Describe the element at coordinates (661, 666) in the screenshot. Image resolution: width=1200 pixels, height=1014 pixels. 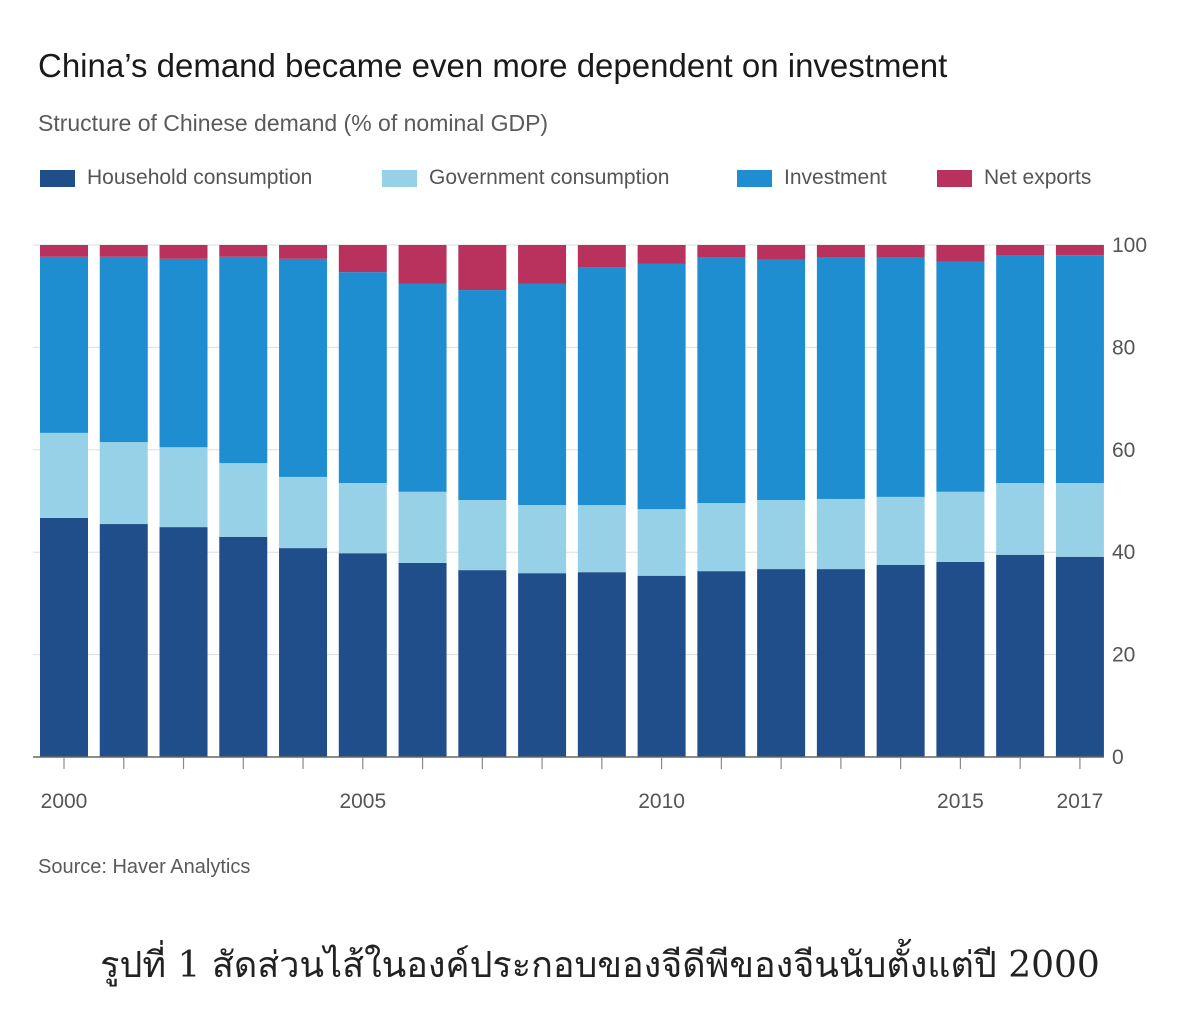
I see `bar-2010-household-consumption` at that location.